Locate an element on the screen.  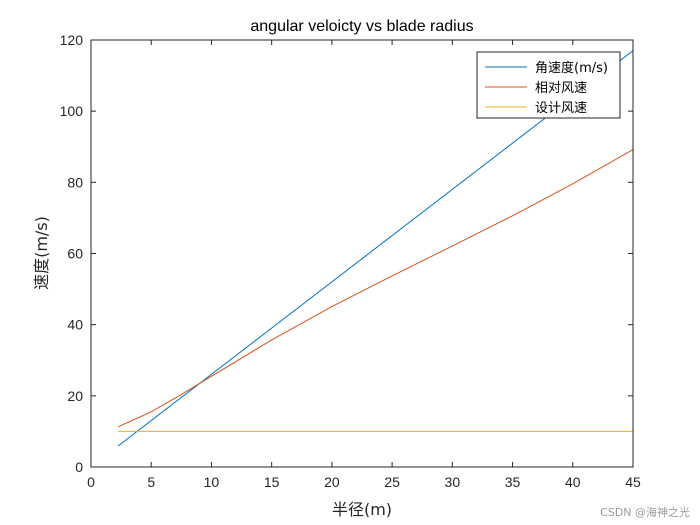
legend-label: 相对风速 is located at coordinates (561, 88).